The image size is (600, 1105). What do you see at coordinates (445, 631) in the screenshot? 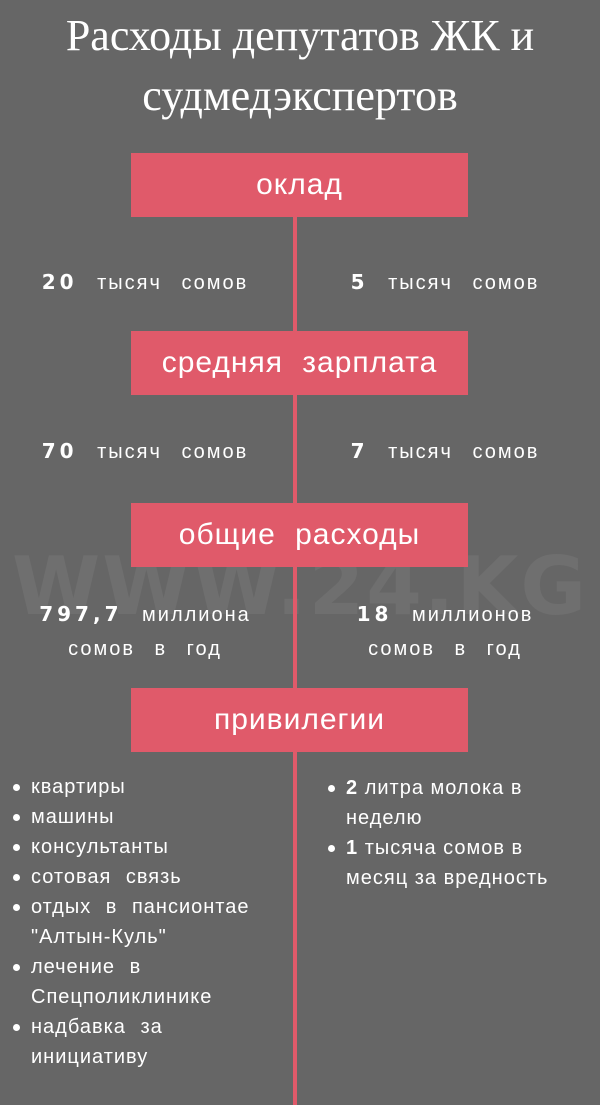
I see `total-expenses-right: 18 миллионов сомов в год` at bounding box center [445, 631].